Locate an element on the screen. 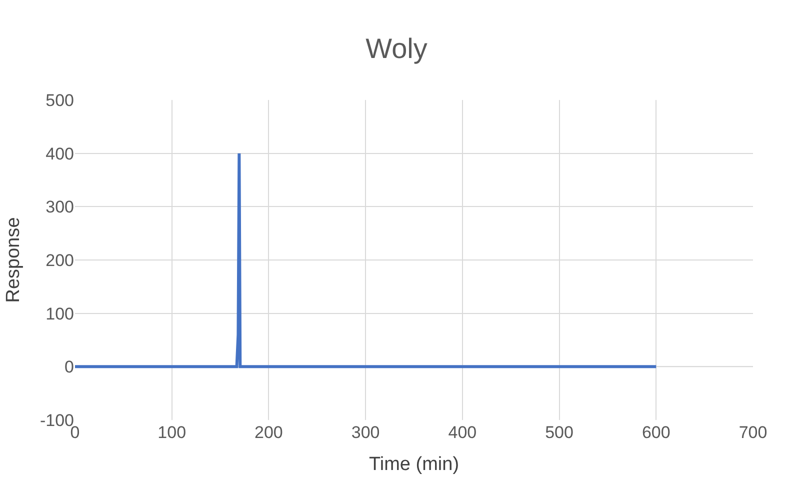 The width and height of the screenshot is (793, 482). chart-title: Woly is located at coordinates (397, 48).